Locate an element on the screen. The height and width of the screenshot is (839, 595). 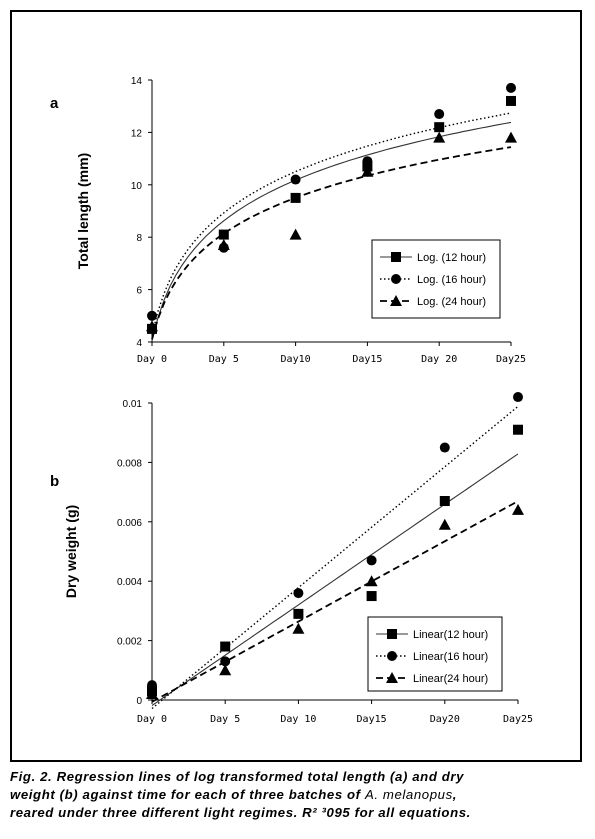
x-tick-label: Day20 is located at coordinates (445, 719).